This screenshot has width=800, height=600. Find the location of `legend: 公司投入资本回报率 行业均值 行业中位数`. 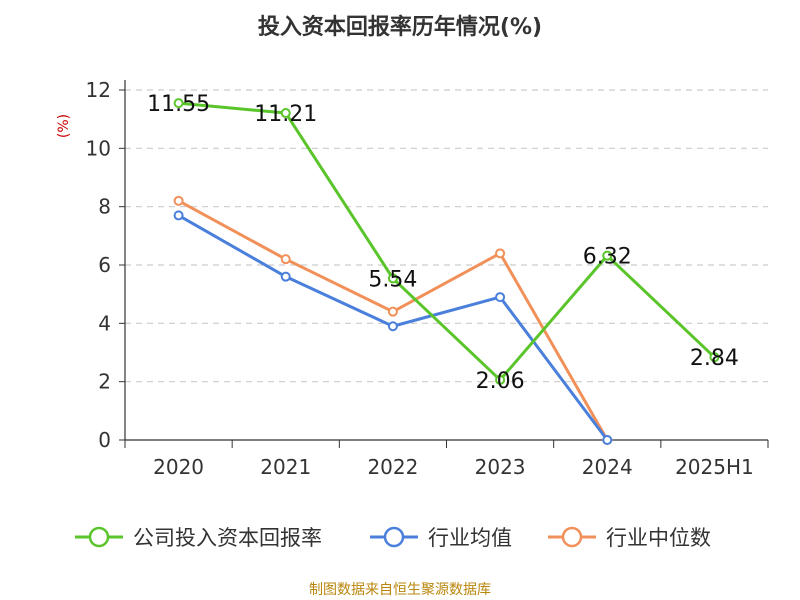

legend: 公司投入资本回报率 行业均值 行业中位数 is located at coordinates (393, 538).